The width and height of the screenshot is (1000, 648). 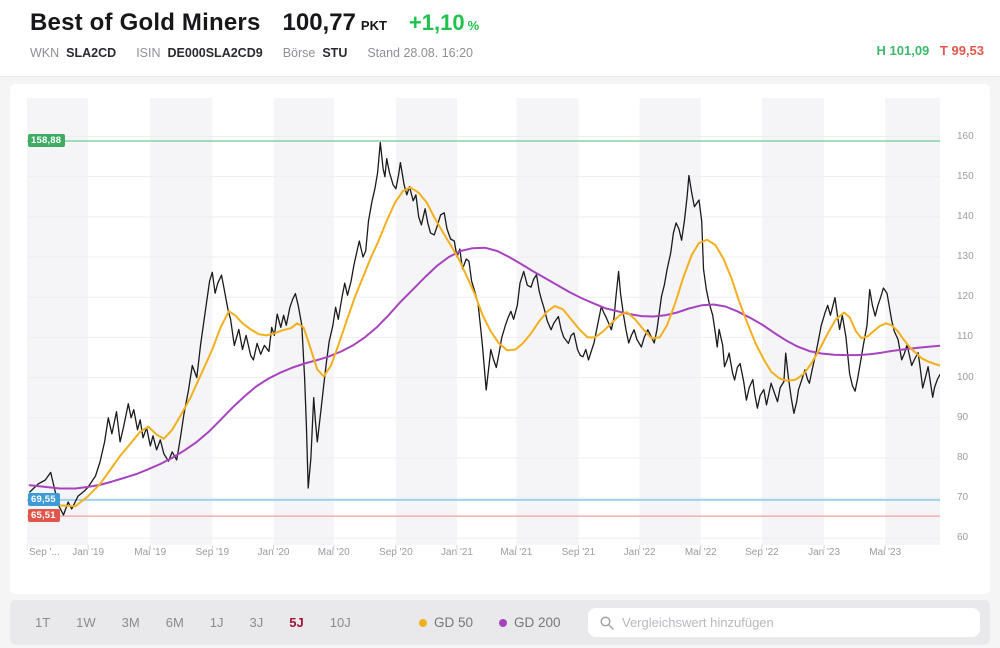 What do you see at coordinates (88, 552) in the screenshot?
I see `x-axis-label: Jan '19` at bounding box center [88, 552].